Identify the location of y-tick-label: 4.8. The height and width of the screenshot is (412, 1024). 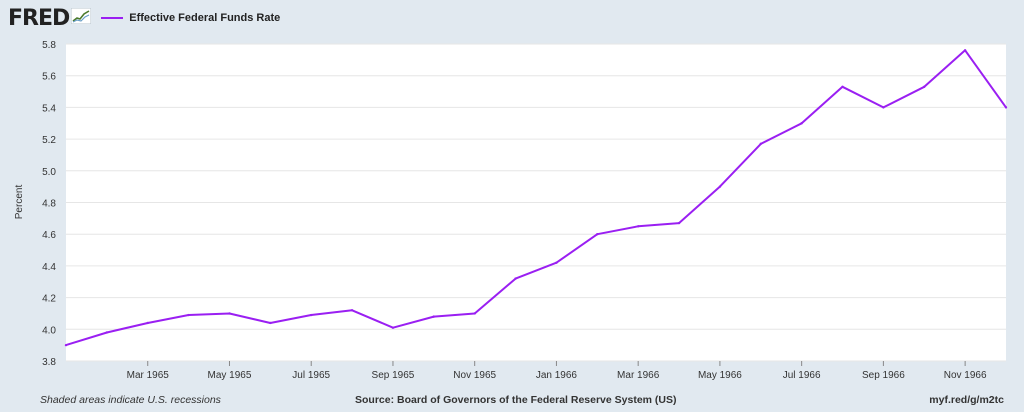
(49, 204).